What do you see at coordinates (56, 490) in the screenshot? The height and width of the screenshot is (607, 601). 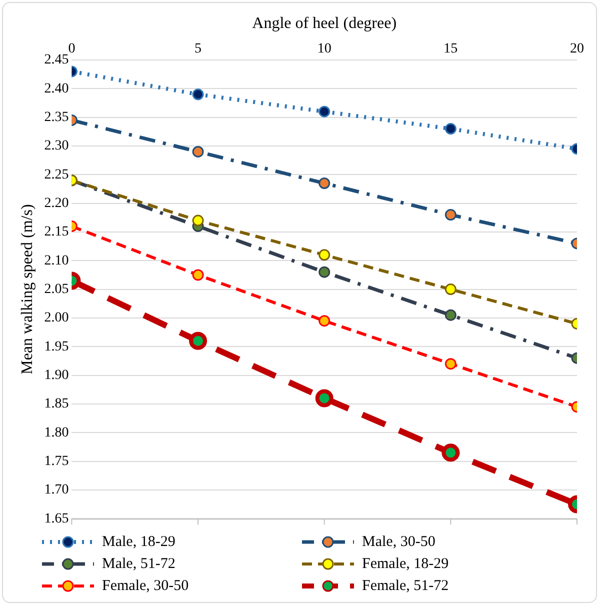 I see `y-tick-label: 1.70` at bounding box center [56, 490].